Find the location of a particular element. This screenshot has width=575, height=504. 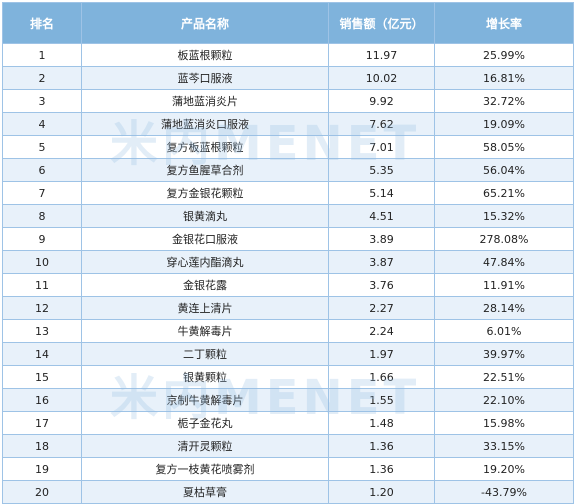

table-row: 4 蒲地蓝消炎口服液 7.62 19.09% is located at coordinates (288, 124).